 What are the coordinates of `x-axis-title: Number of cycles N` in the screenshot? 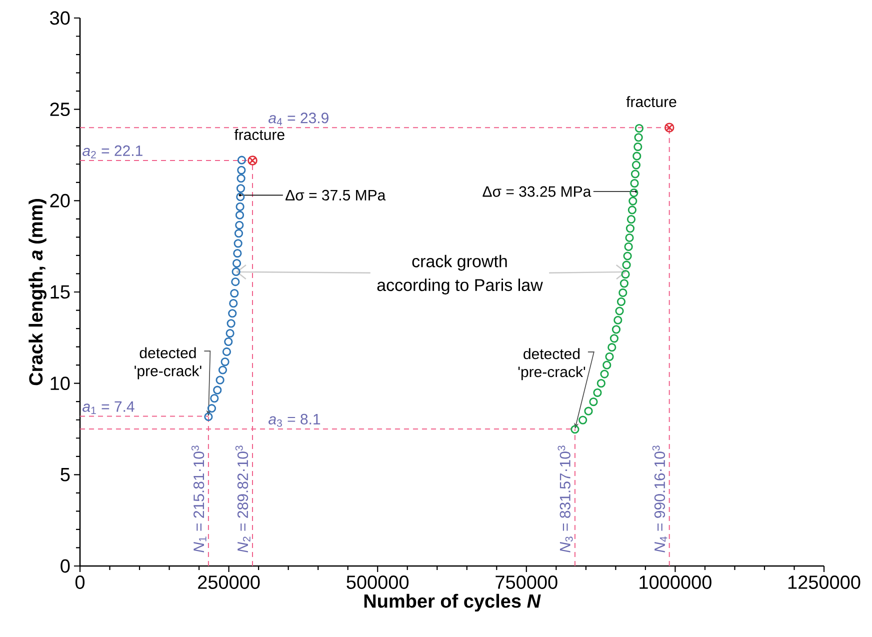 It's located at (452, 603).